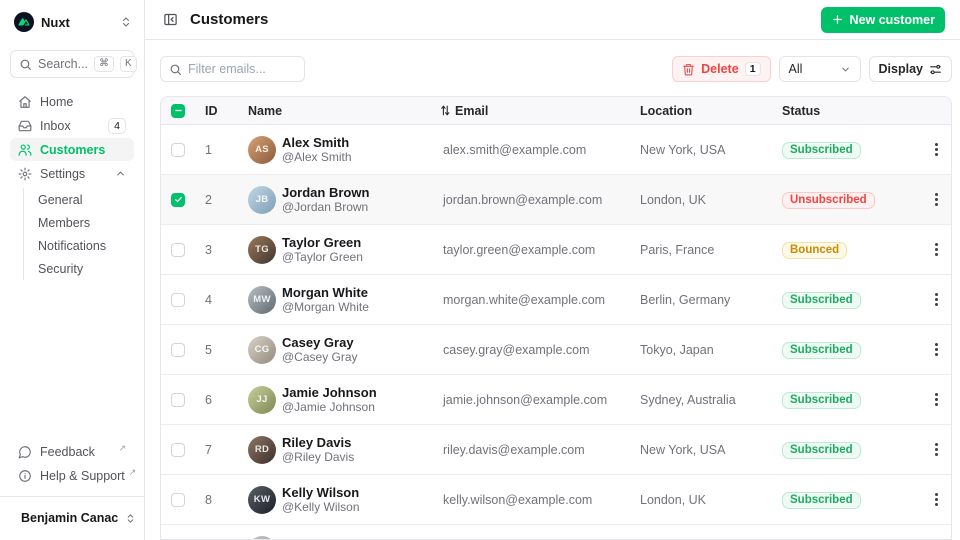  Describe the element at coordinates (910, 69) in the screenshot. I see `display-button: Display` at that location.